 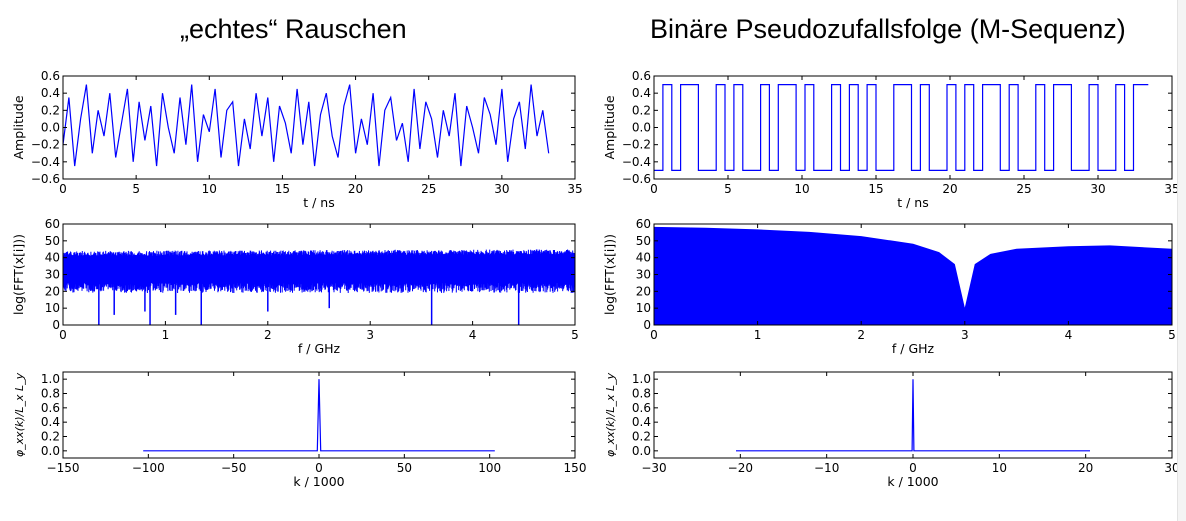 I want to click on x-tick-label: −100, so click(x=148, y=468).